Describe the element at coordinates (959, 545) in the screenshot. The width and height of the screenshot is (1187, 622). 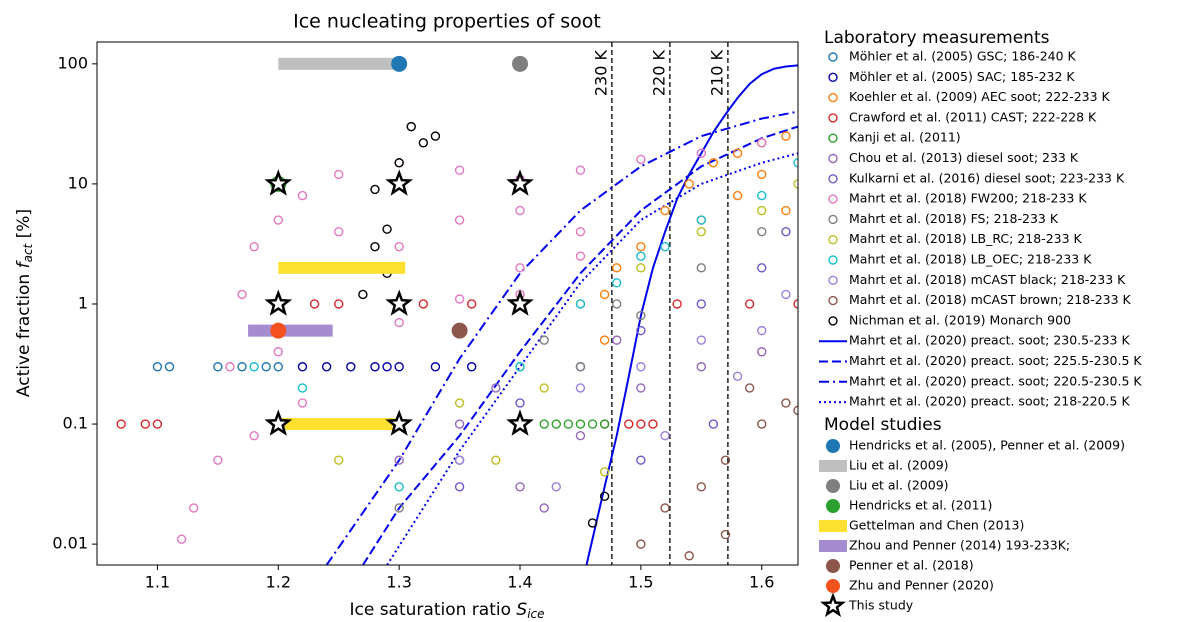
I see `legend-label: Zhou and Penner (2014) 193-233K;` at that location.